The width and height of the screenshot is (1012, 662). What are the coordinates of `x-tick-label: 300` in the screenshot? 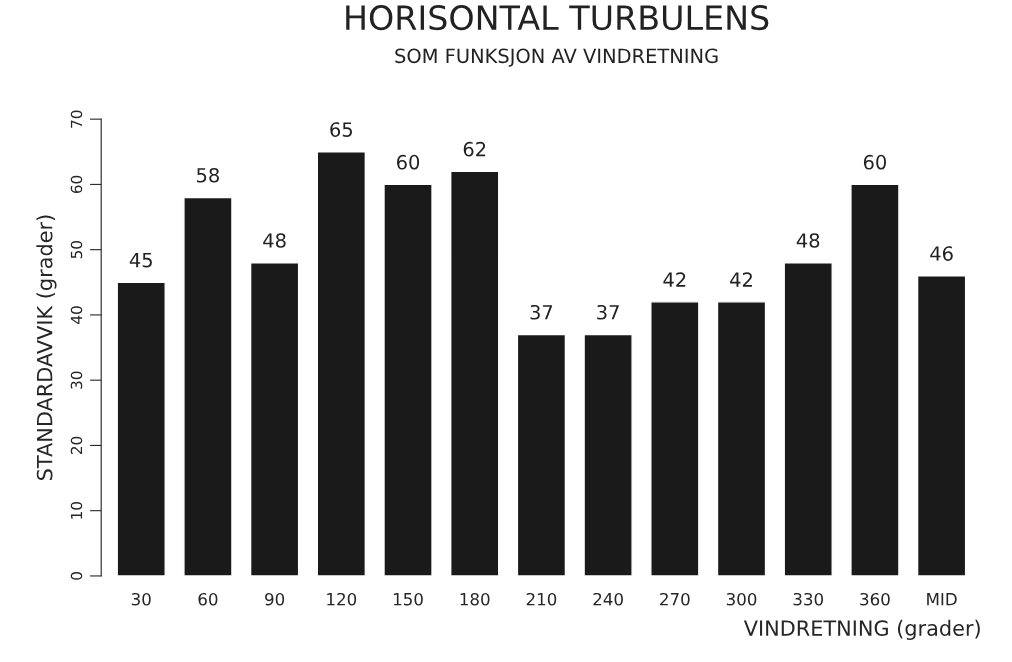 It's located at (741, 599).